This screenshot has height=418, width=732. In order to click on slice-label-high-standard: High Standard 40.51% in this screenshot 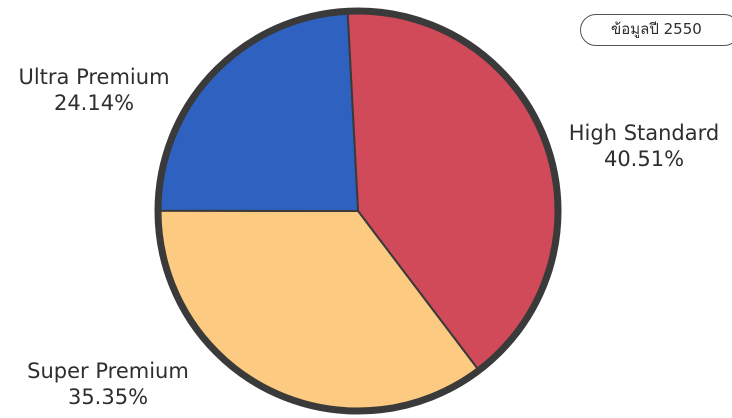, I will do `click(644, 146)`.